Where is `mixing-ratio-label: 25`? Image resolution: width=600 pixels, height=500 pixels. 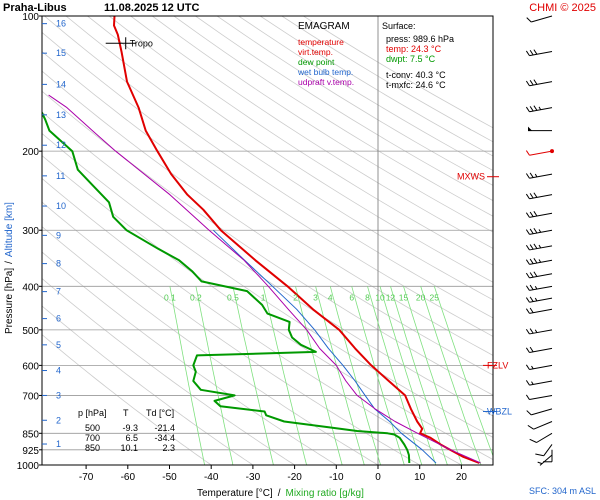
mixing-ratio-label: 25 is located at coordinates (435, 297).